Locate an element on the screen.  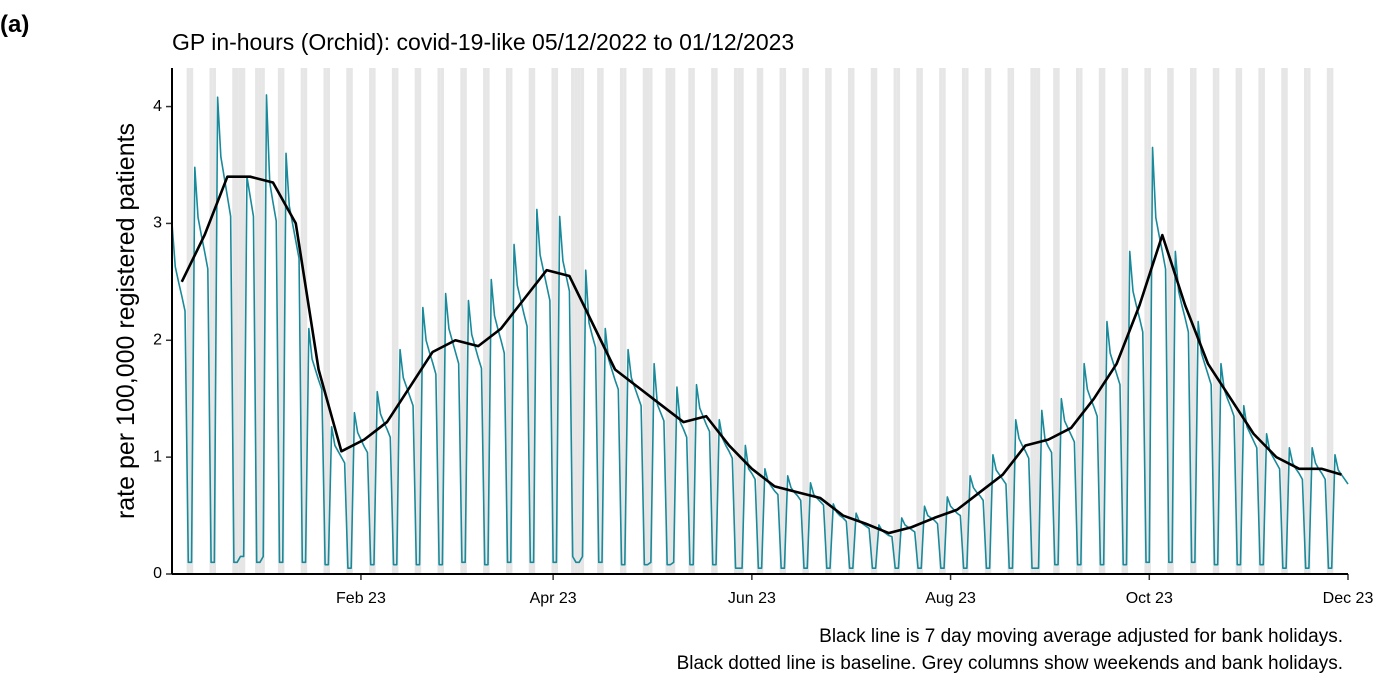
y-tick-label: 0 is located at coordinates (157, 573).